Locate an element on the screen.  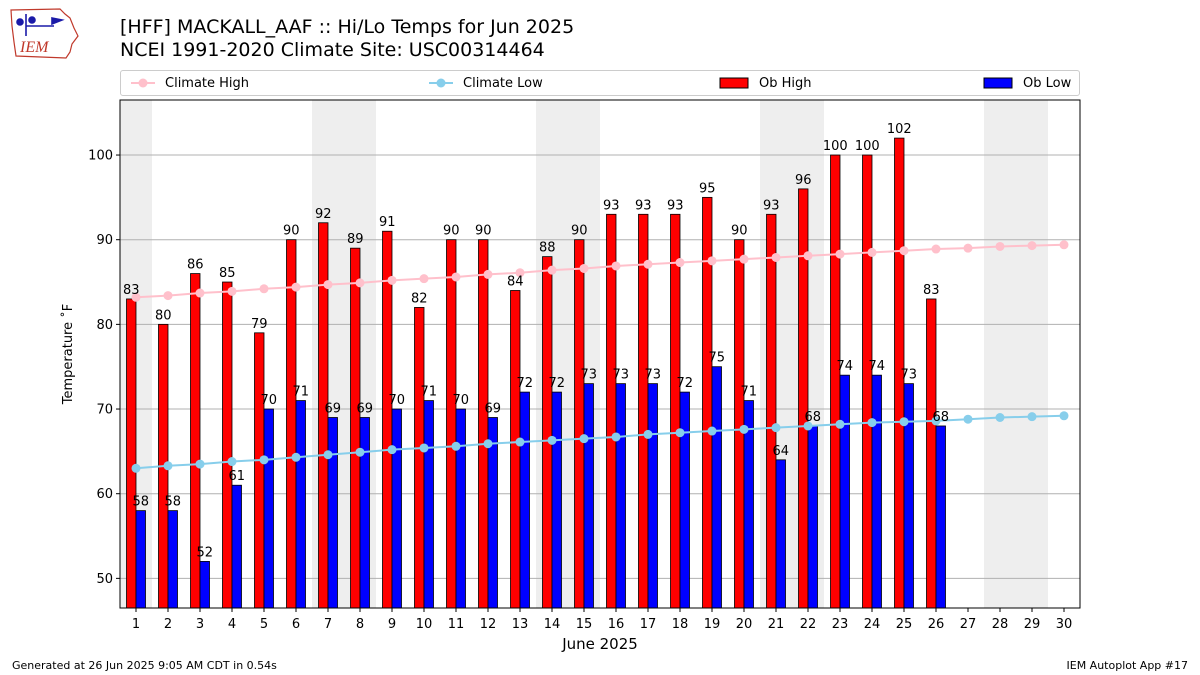
ob-high-value-label: 95 is located at coordinates (707, 188).